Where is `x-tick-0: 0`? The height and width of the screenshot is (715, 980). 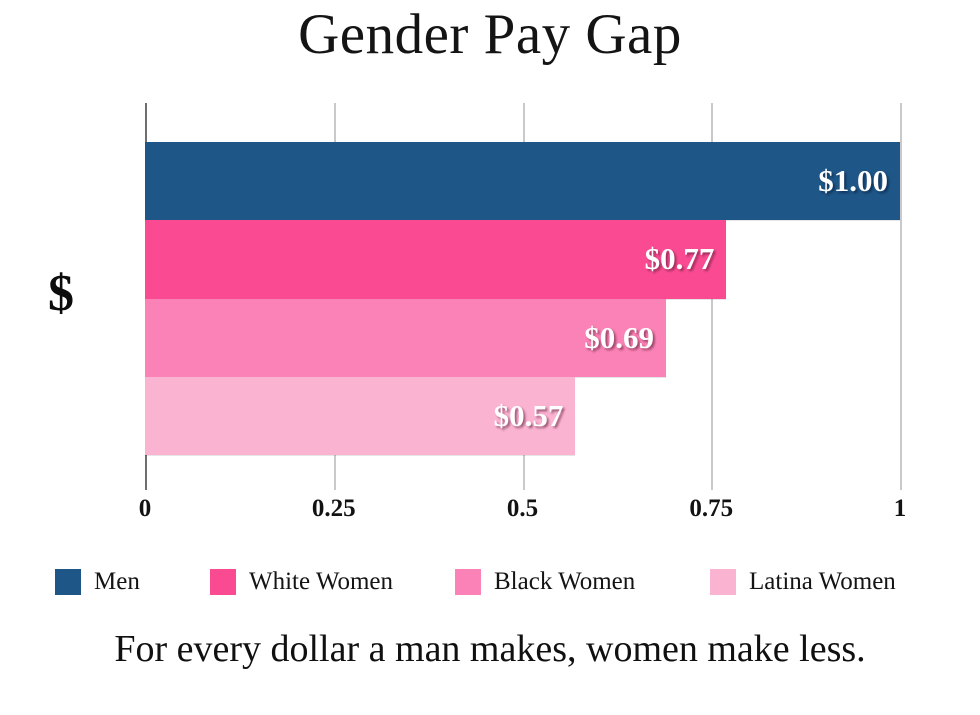 x-tick-0: 0 is located at coordinates (145, 508).